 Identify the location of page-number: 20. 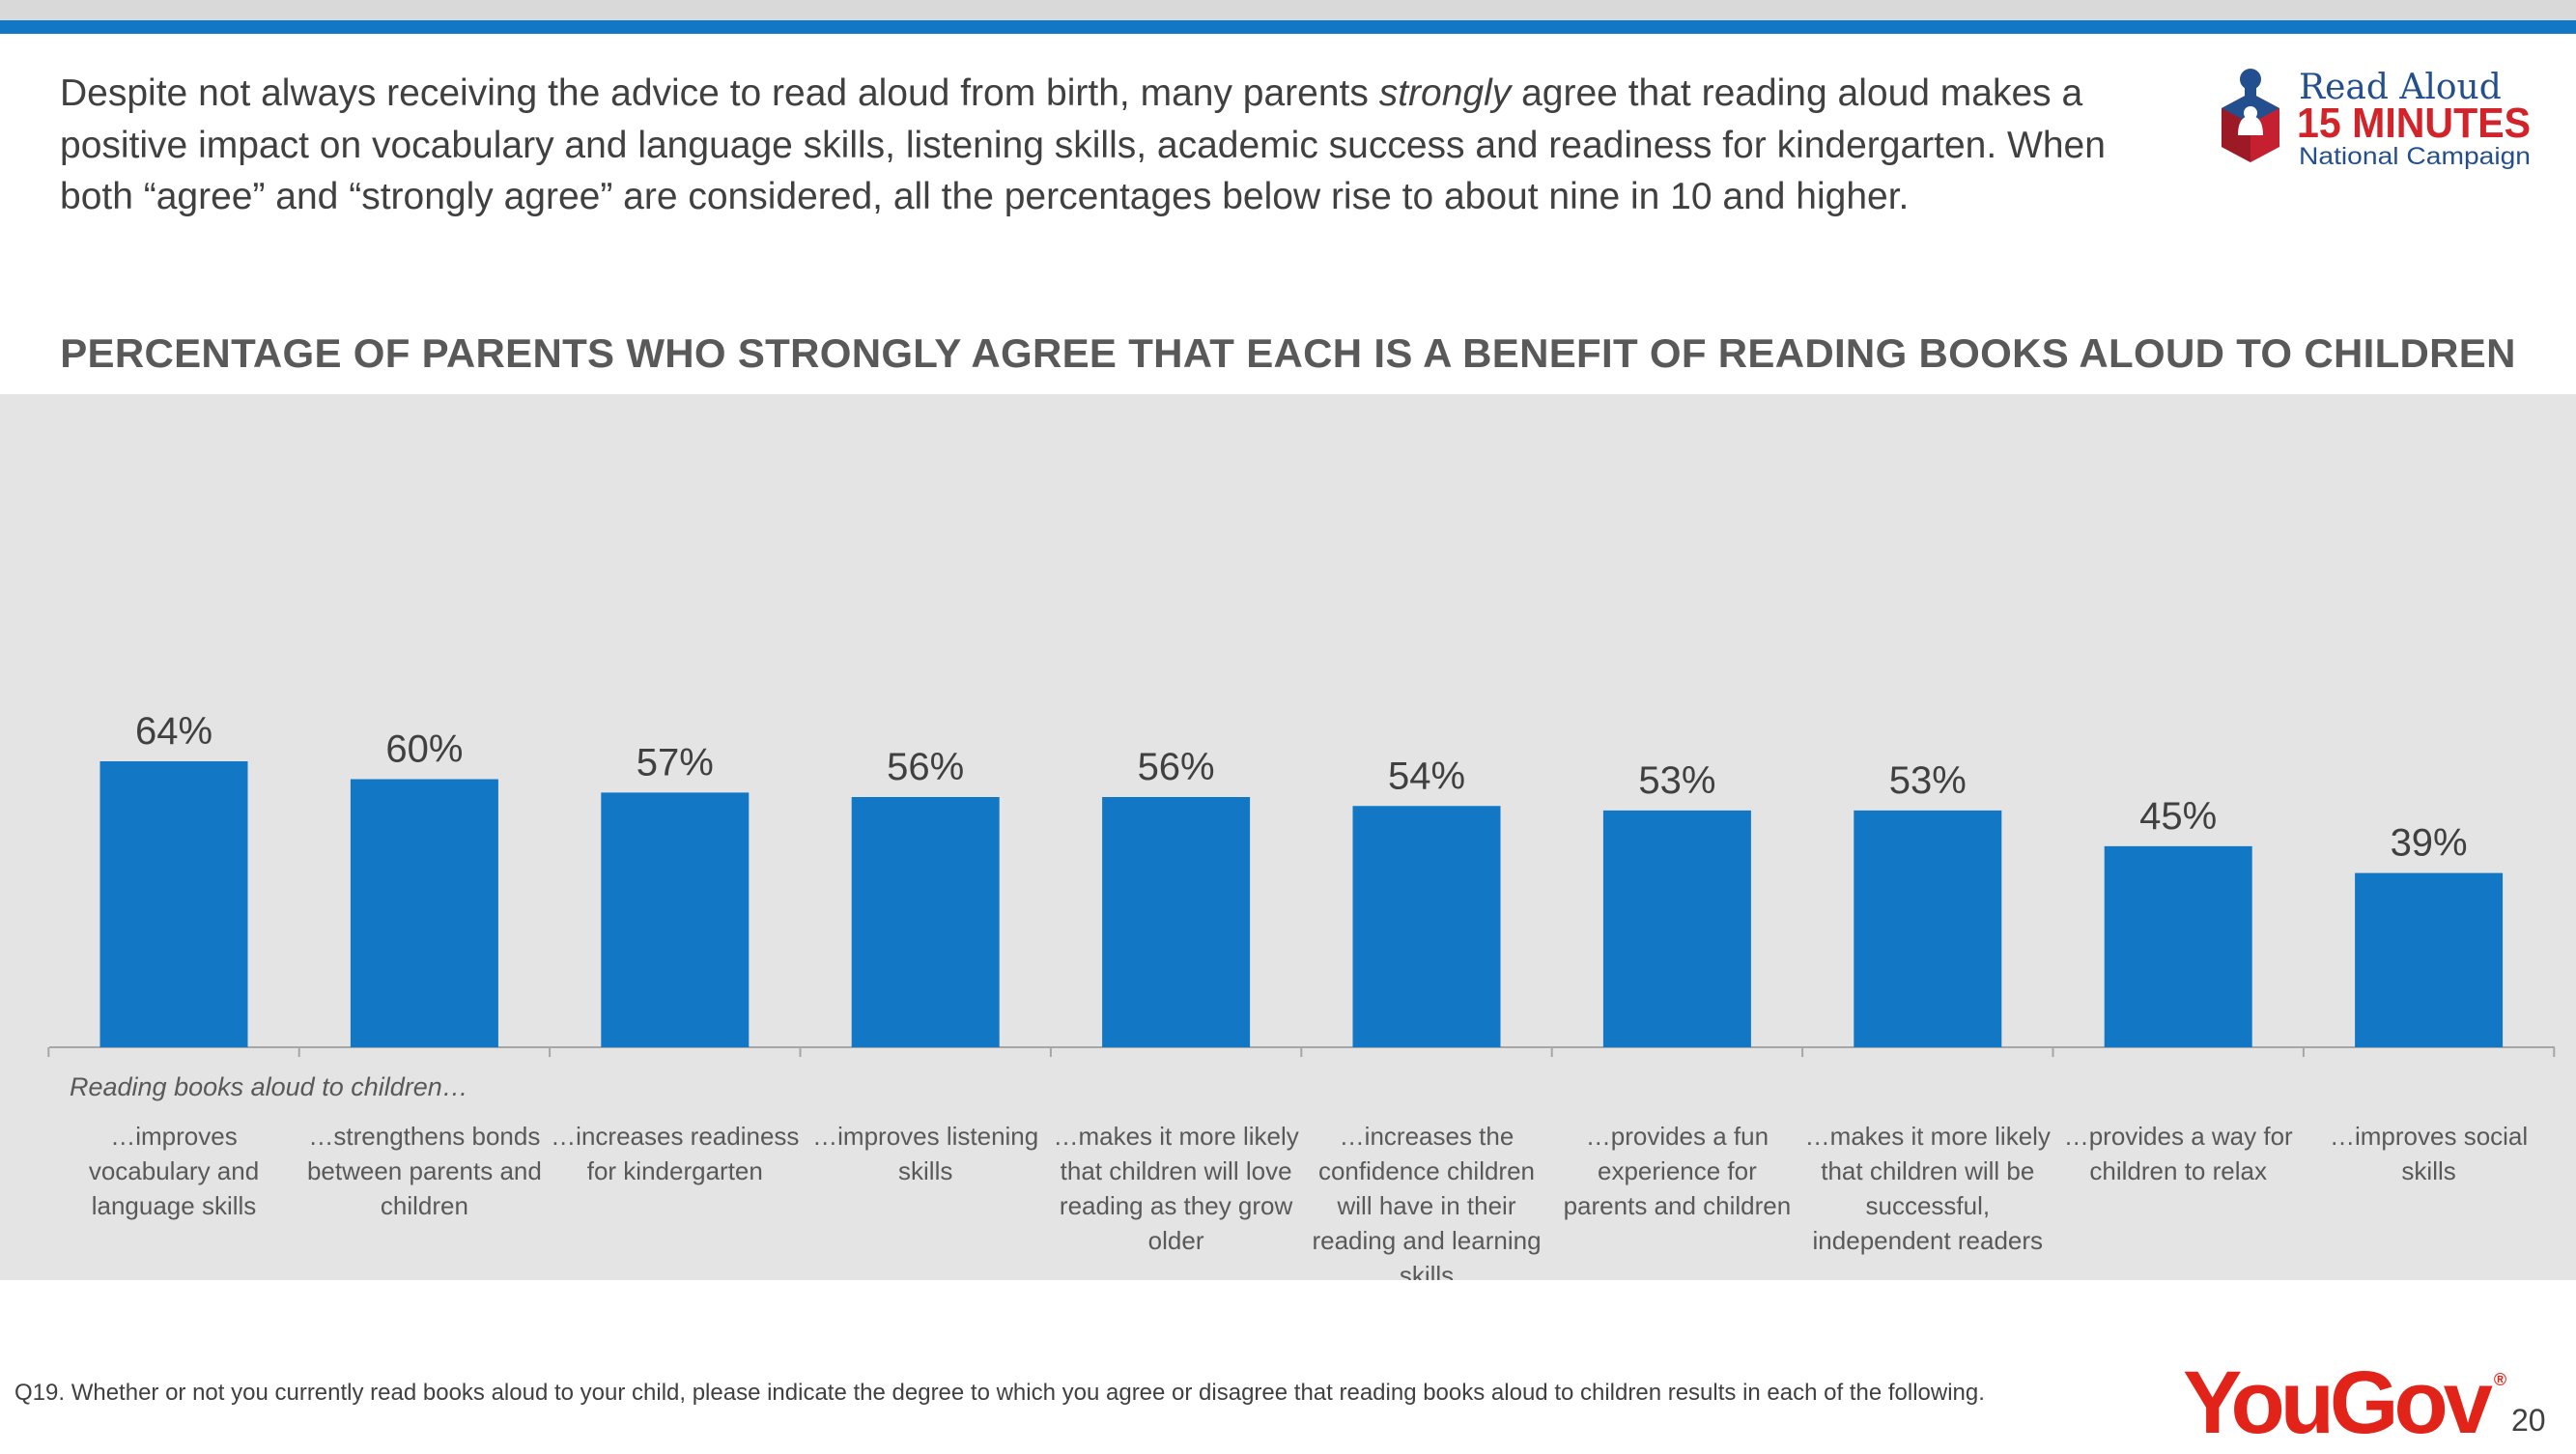
(2528, 1421).